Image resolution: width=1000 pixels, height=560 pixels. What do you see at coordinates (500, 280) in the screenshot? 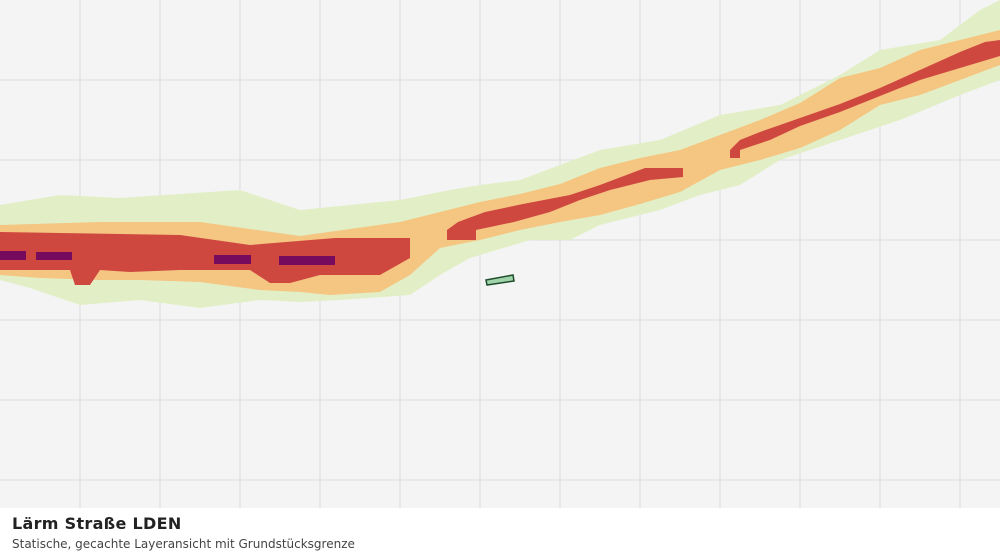
I see `parcel-boundary` at bounding box center [500, 280].